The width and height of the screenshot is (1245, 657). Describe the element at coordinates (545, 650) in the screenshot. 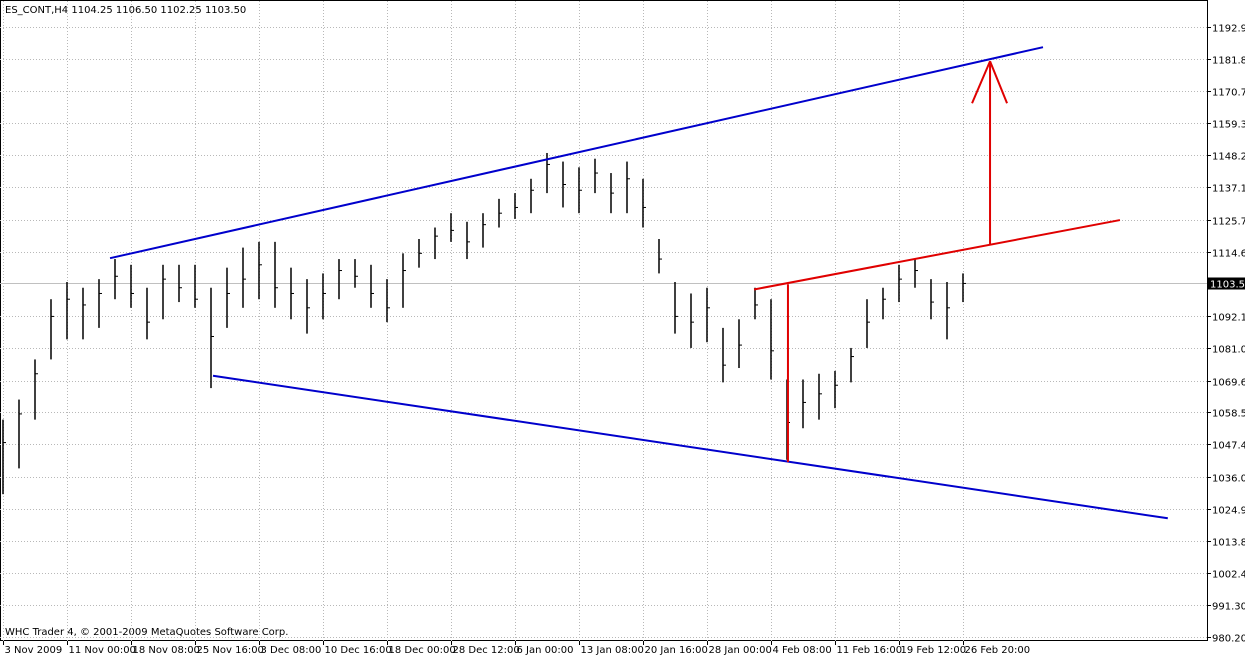

I see `x-tick-label: 6 Jan 00:00` at that location.